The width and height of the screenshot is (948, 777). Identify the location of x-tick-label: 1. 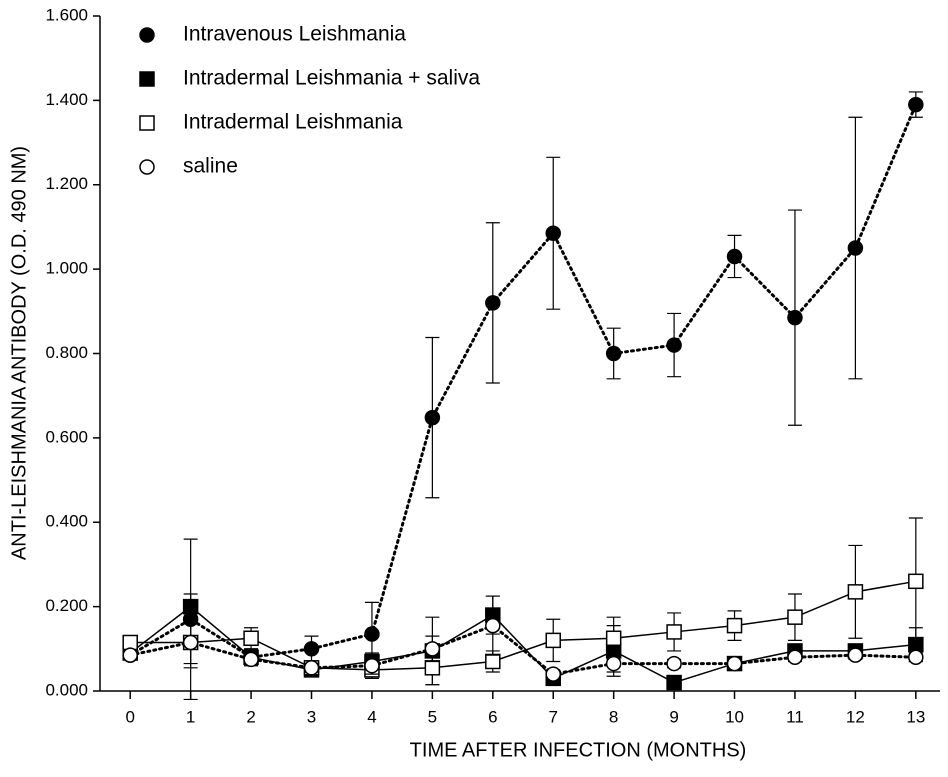
(190, 716).